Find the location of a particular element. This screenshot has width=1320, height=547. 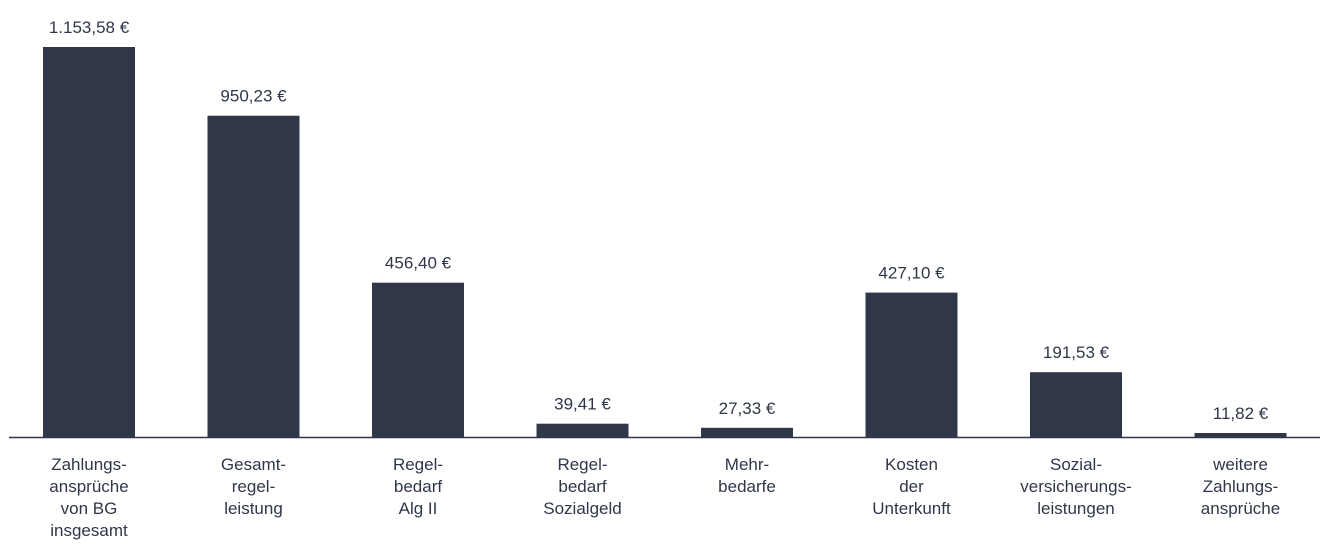

value-label-5: 427,10 € is located at coordinates (911, 273).